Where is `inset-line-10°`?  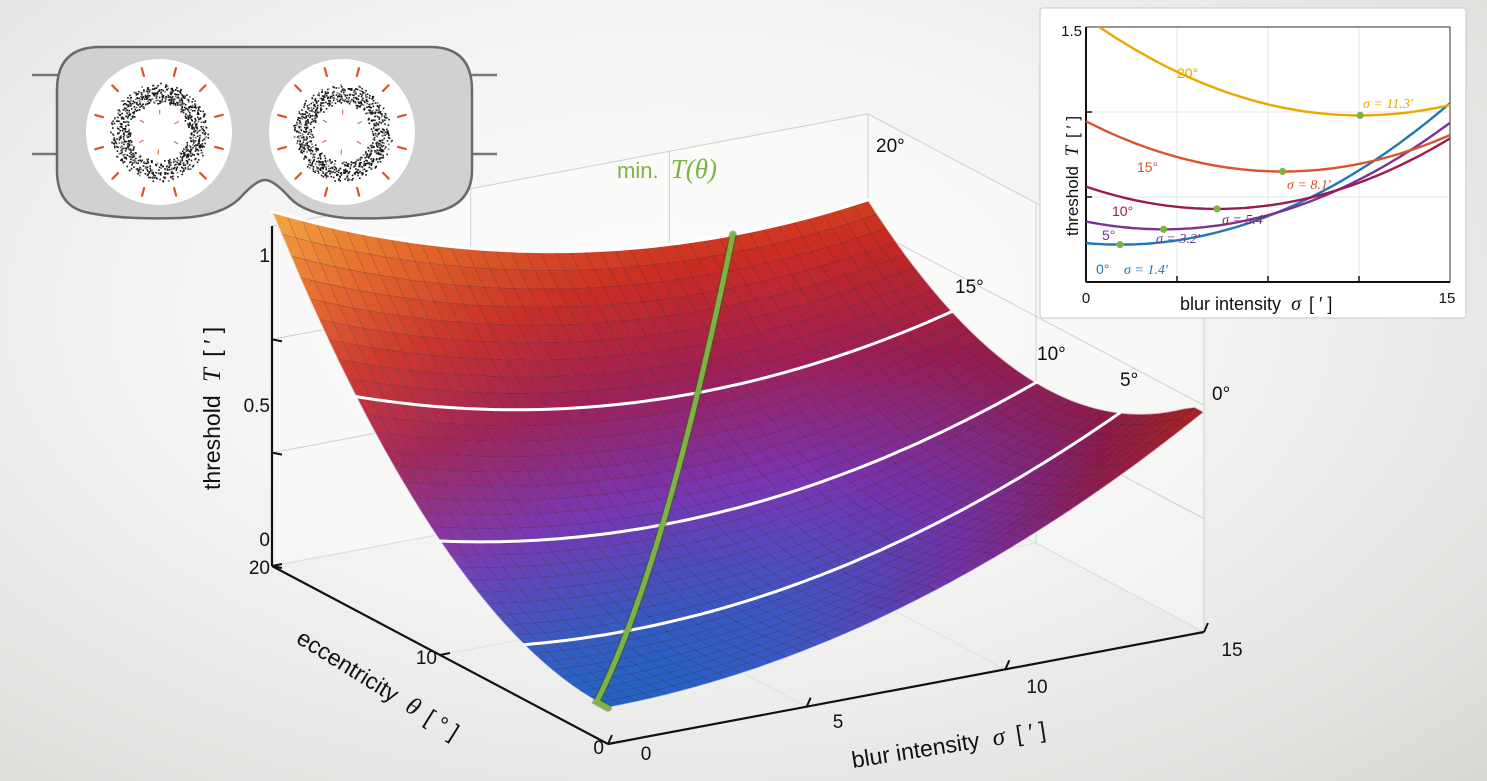 inset-line-10° is located at coordinates (1268, 174).